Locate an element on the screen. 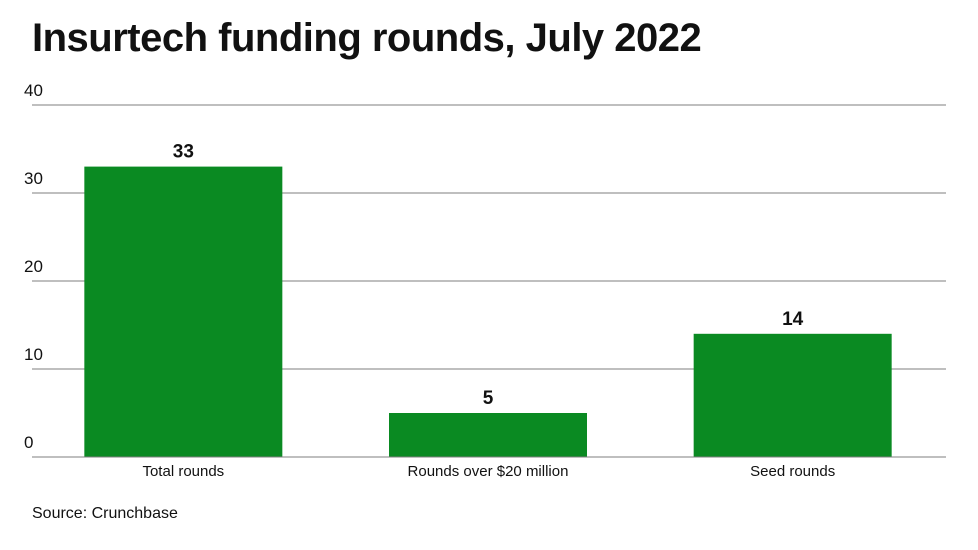 The image size is (978, 550). source-note: Source: Crunchbase is located at coordinates (105, 514).